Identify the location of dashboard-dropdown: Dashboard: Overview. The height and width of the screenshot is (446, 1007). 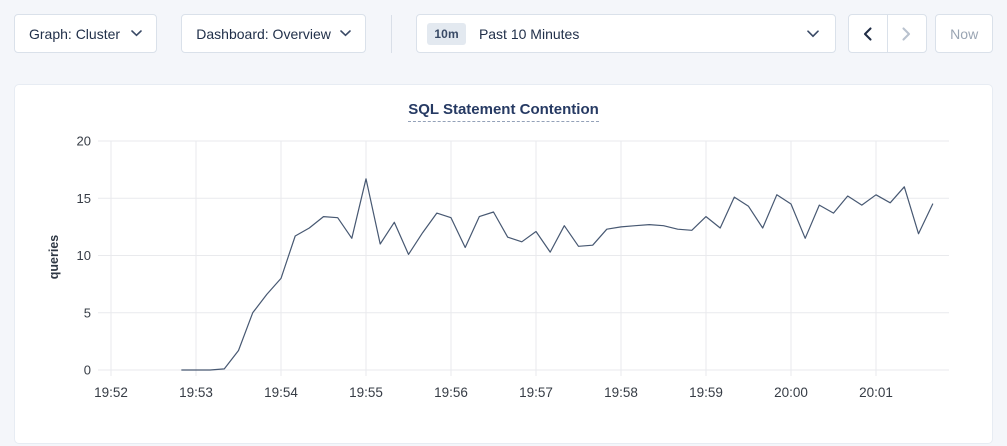
(274, 33).